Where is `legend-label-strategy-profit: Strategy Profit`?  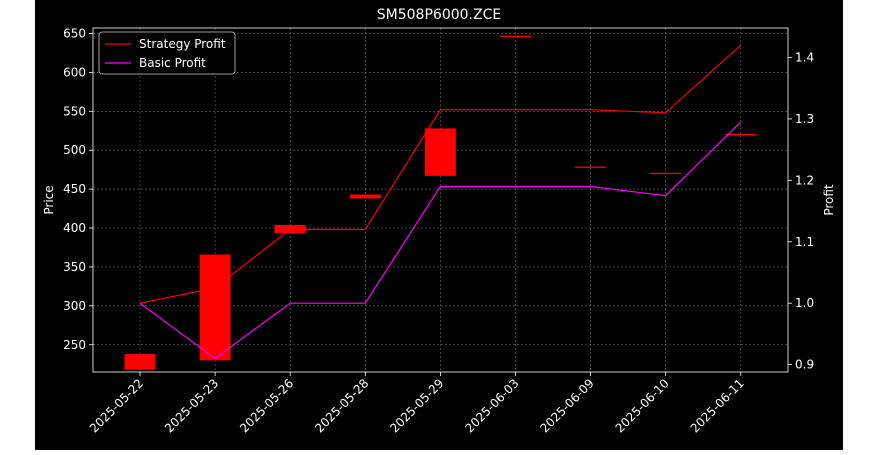 legend-label-strategy-profit: Strategy Profit is located at coordinates (182, 44).